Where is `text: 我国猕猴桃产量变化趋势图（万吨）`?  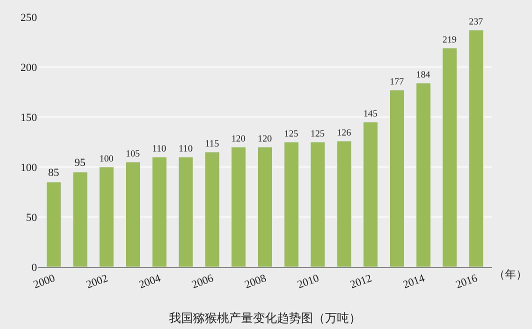
text: 我国猕猴桃产量变化趋势图（万吨） is located at coordinates (265, 318).